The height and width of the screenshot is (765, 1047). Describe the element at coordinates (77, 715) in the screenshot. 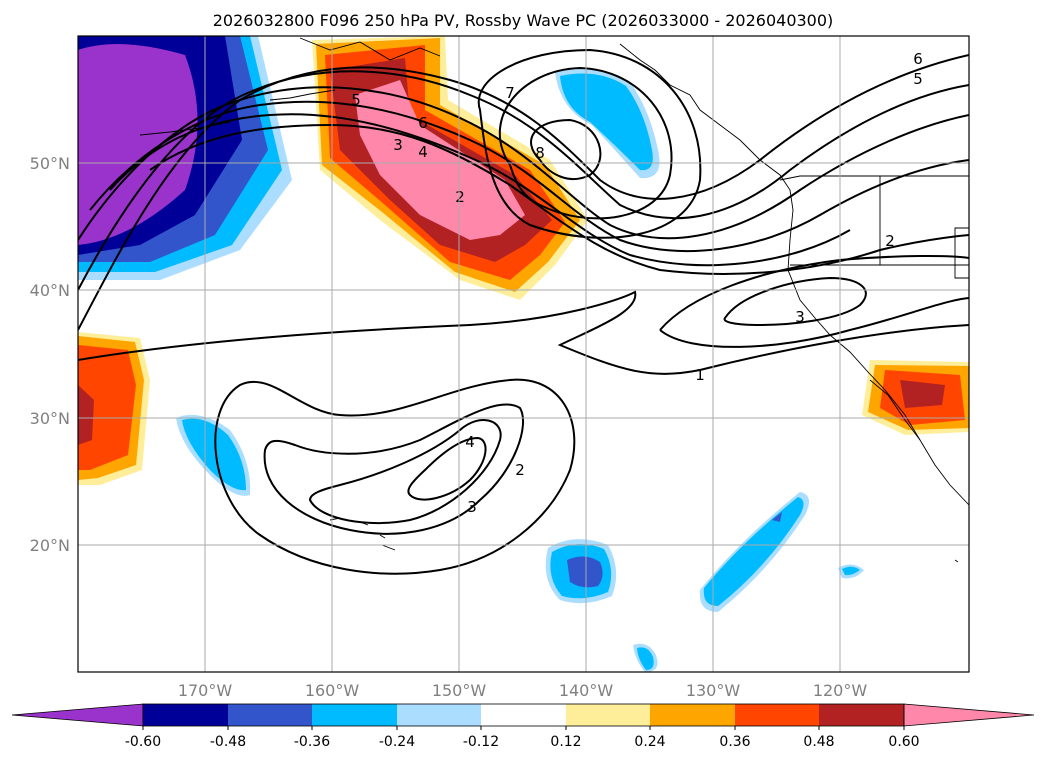

I see `colorbar-extend-low` at that location.